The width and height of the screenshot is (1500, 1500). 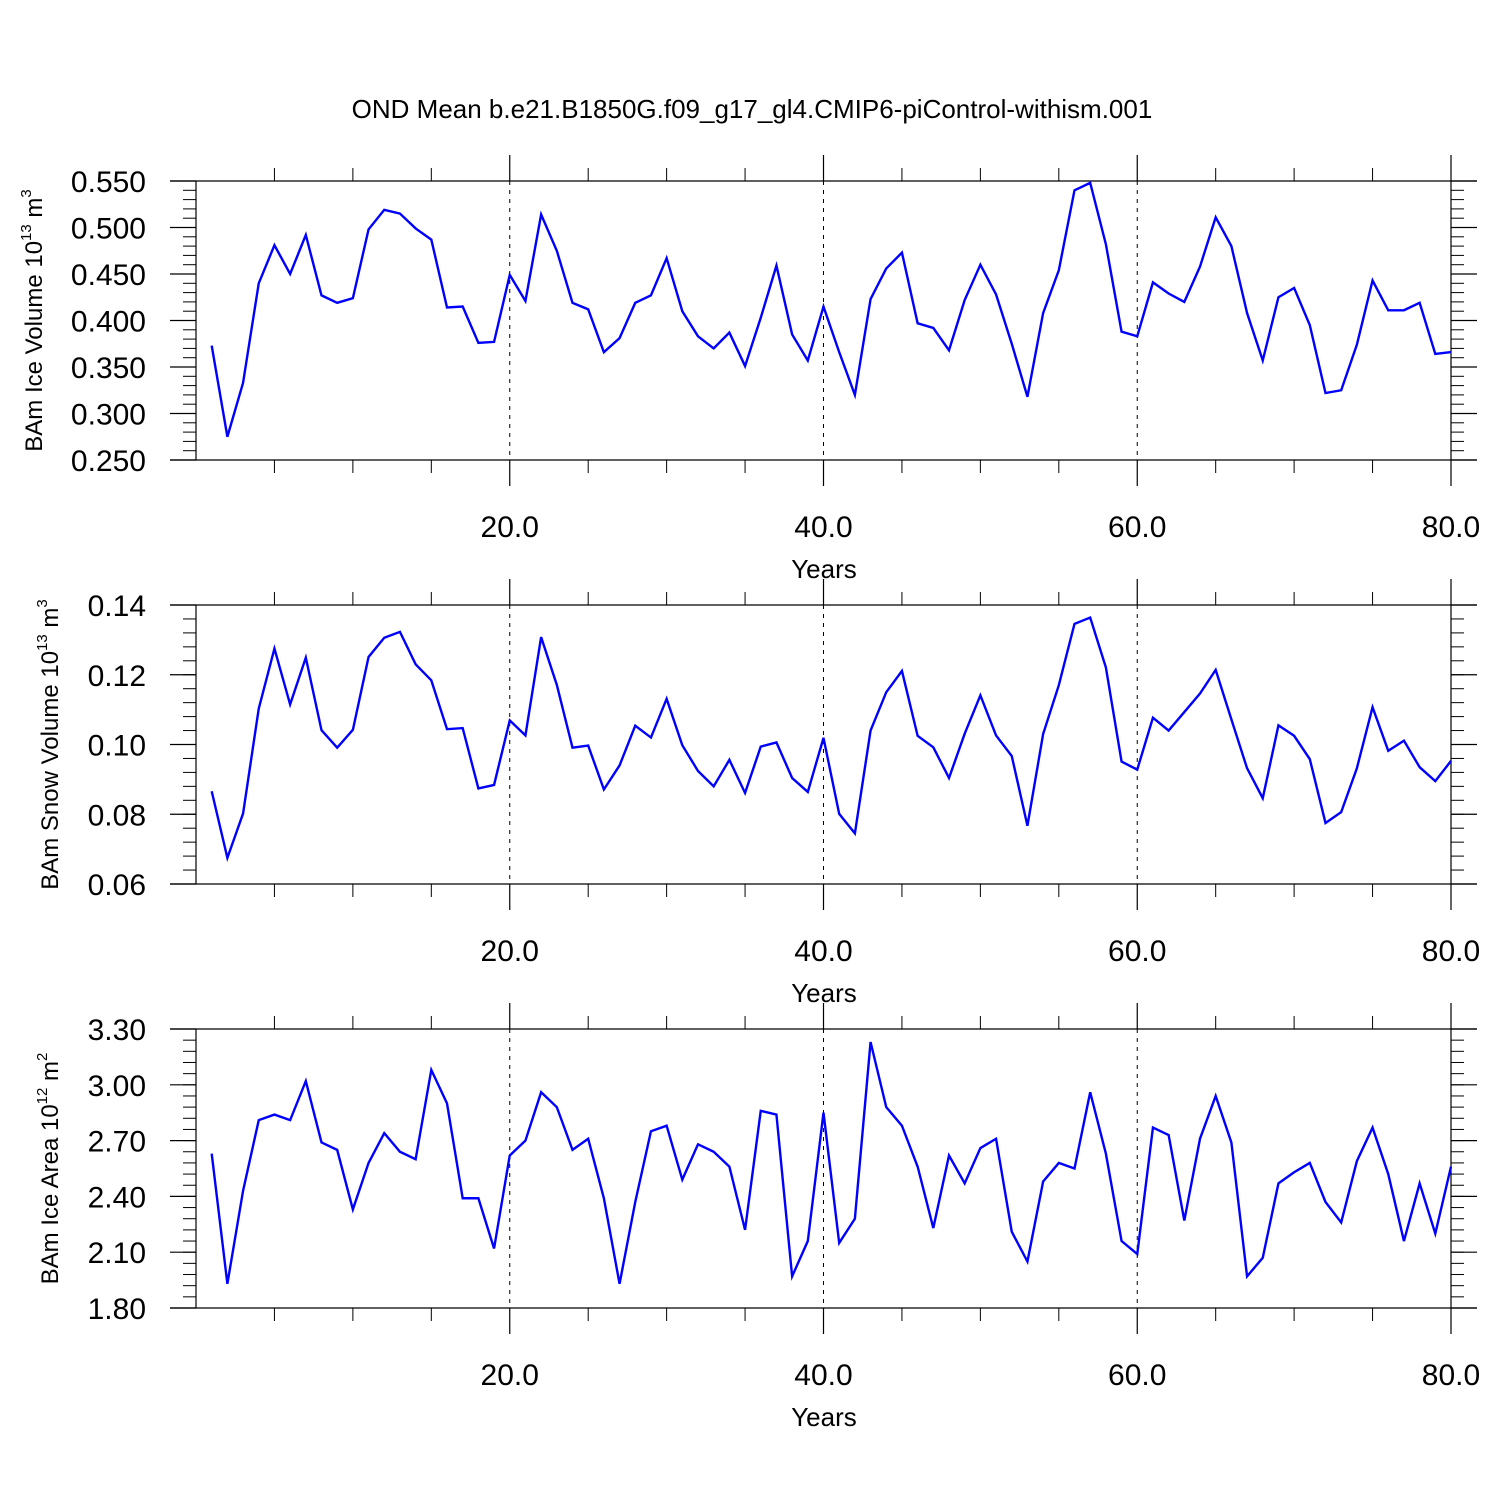 I want to click on ytick-label: 0.350, so click(x=108, y=368).